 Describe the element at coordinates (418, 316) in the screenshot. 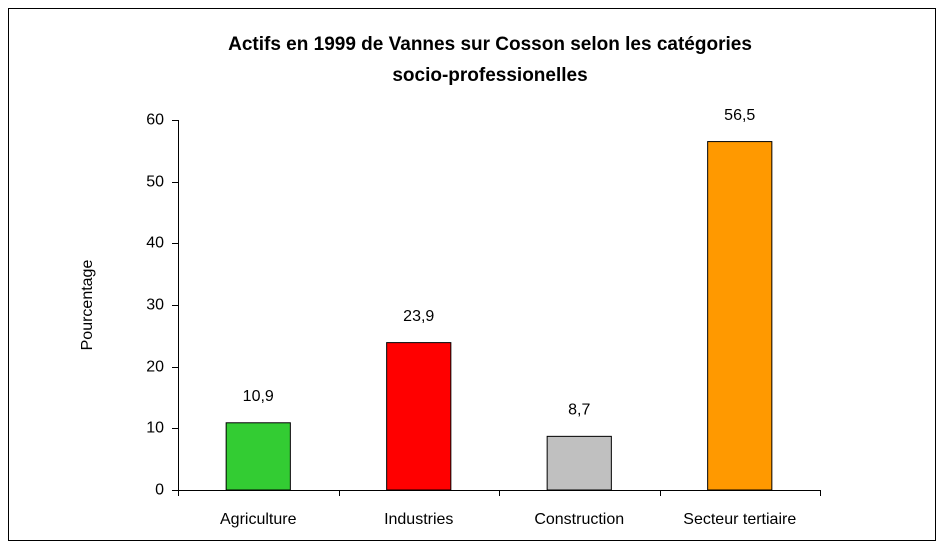

I see `data-label: 23,9` at that location.